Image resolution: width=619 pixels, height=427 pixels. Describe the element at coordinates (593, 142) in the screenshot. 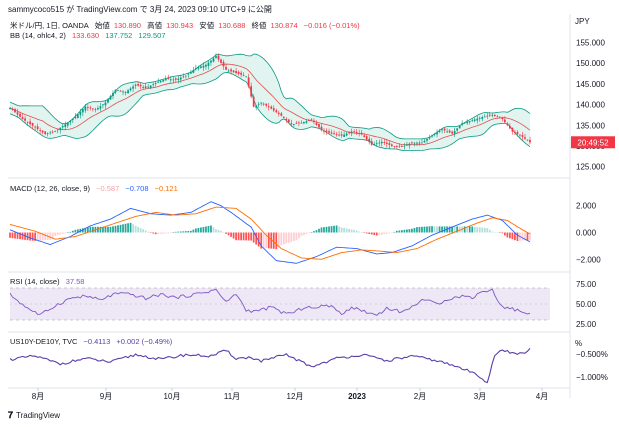

I see `last-price-tag` at that location.